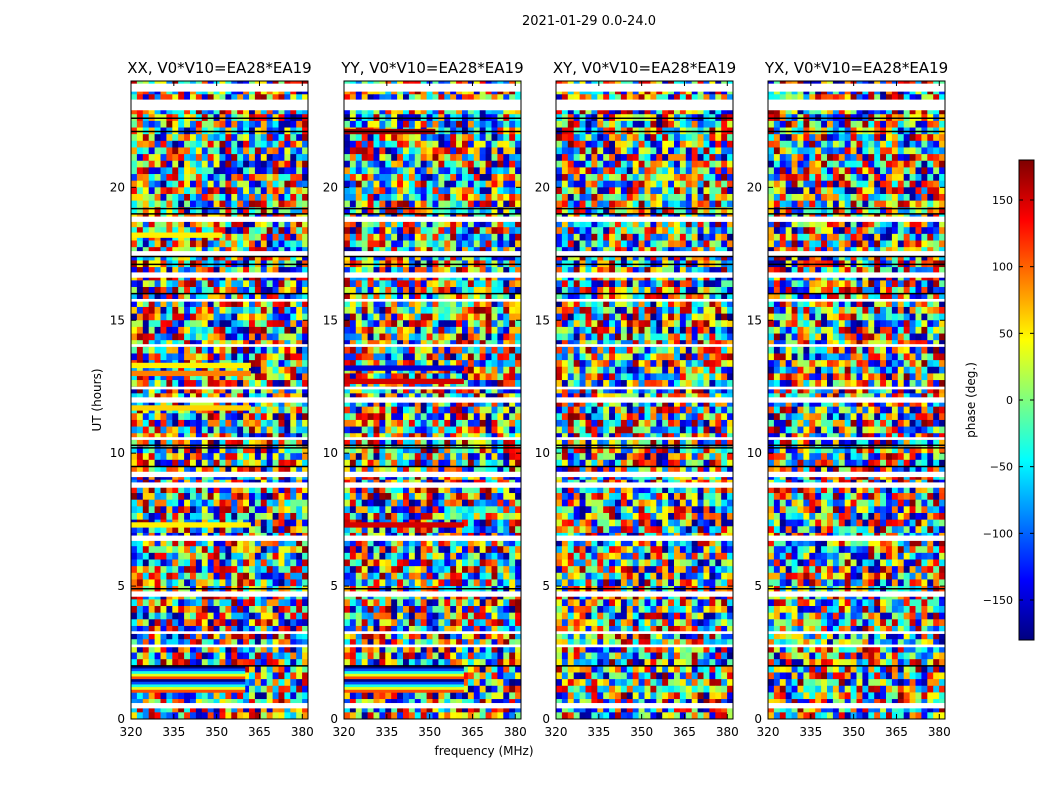 This screenshot has height=800, width=1050. What do you see at coordinates (644, 68) in the screenshot?
I see `panel-title: XY, V0*V10=EA28*EA19` at bounding box center [644, 68].